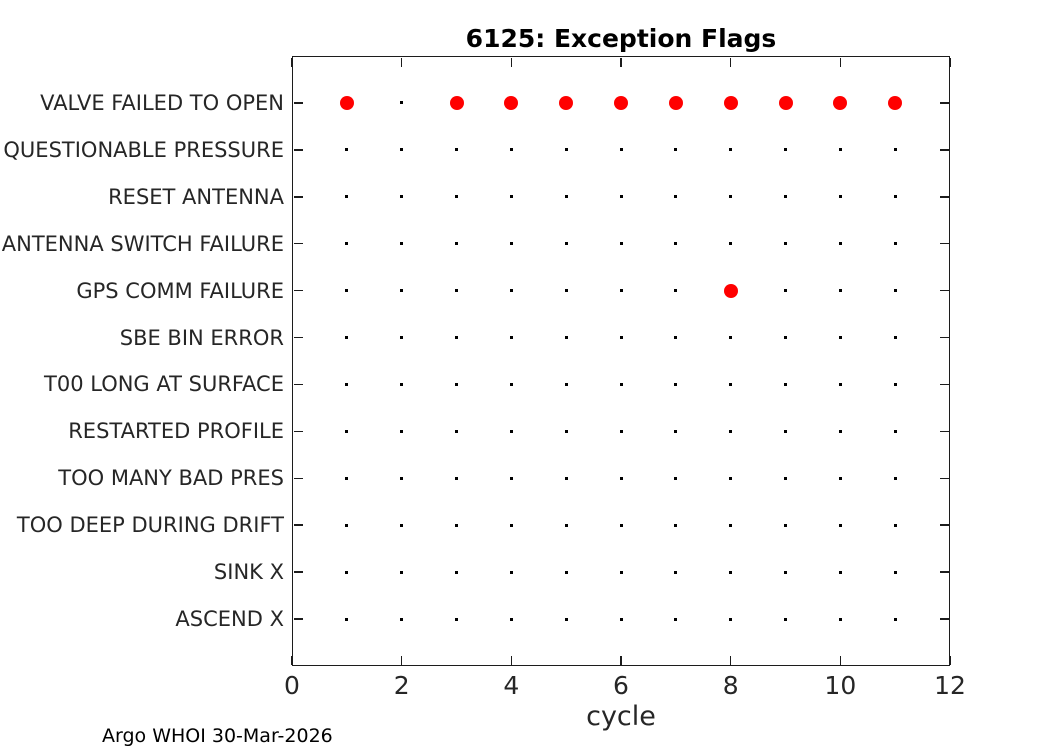 The width and height of the screenshot is (1050, 750). What do you see at coordinates (621, 685) in the screenshot?
I see `x-tick-label: 6` at bounding box center [621, 685].